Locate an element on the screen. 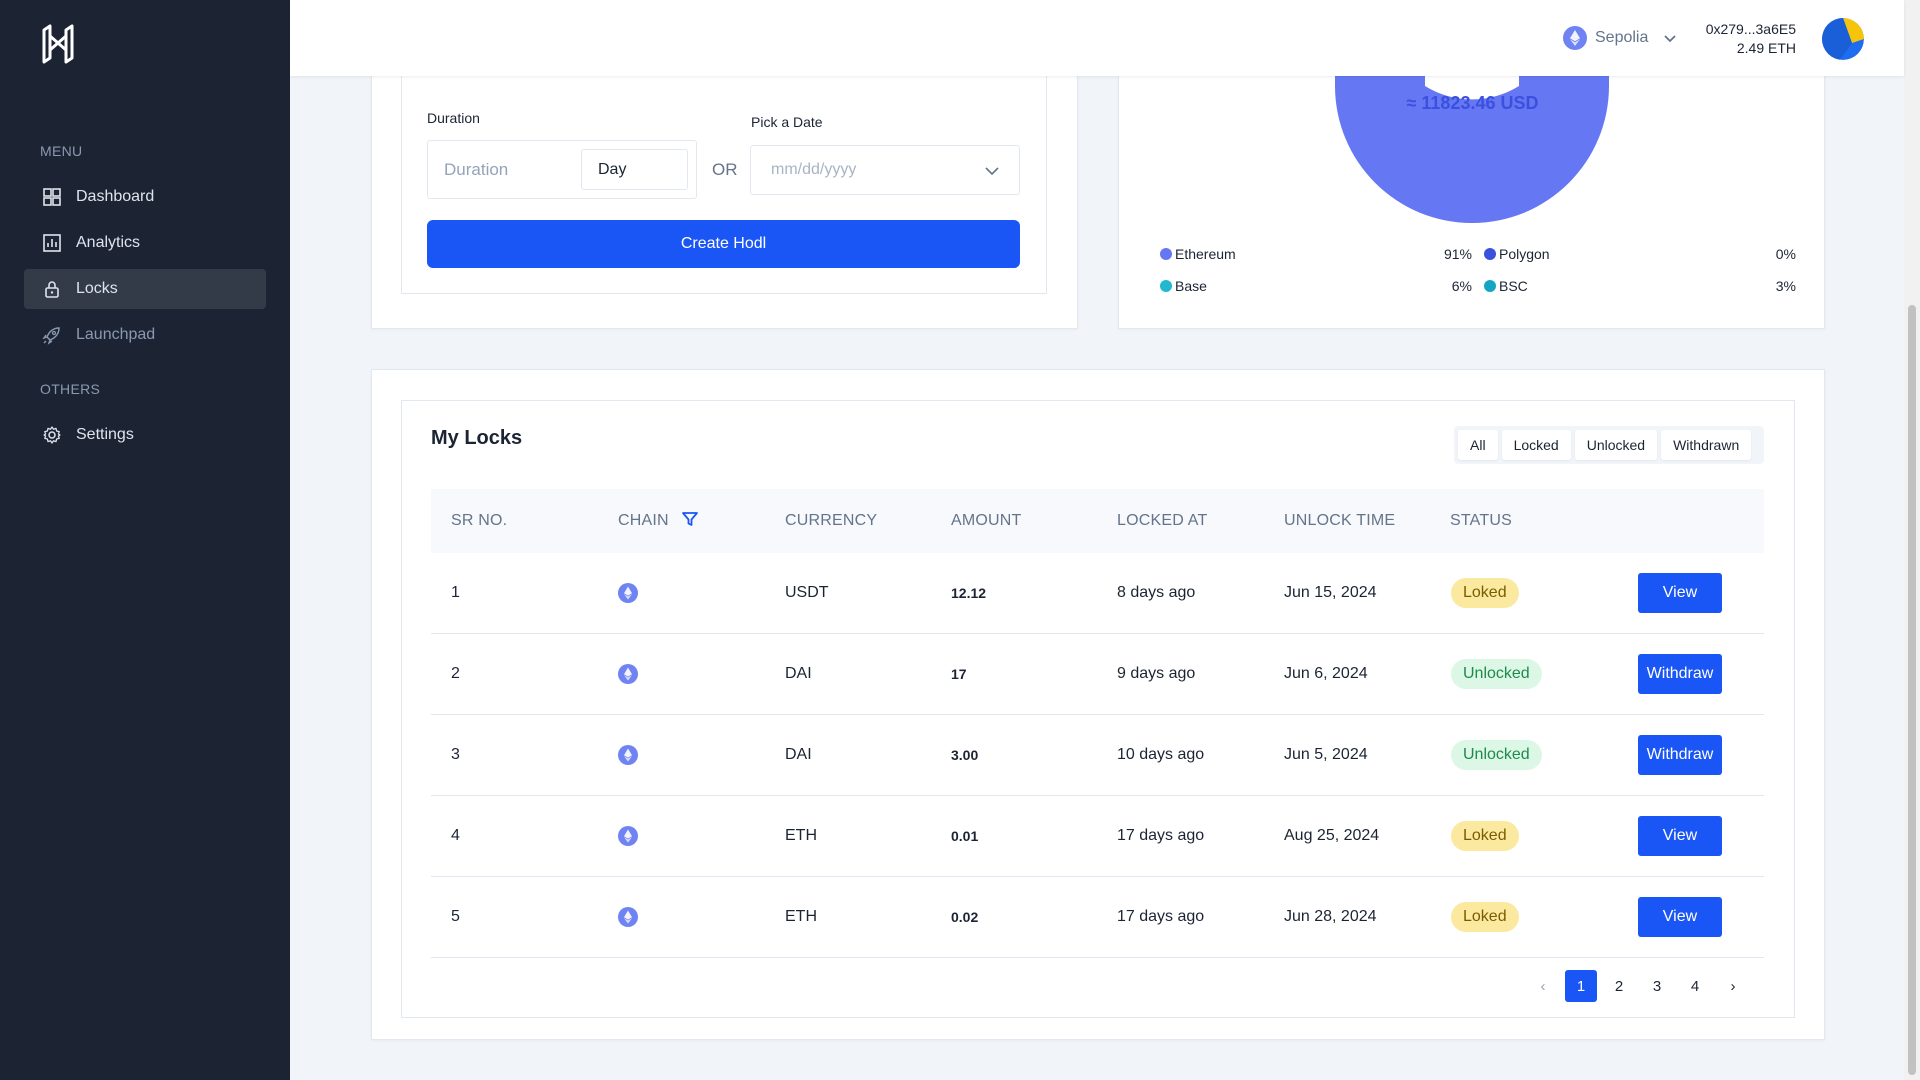 This screenshot has height=1080, width=1920. pagination-page-3: 3 is located at coordinates (1657, 986).